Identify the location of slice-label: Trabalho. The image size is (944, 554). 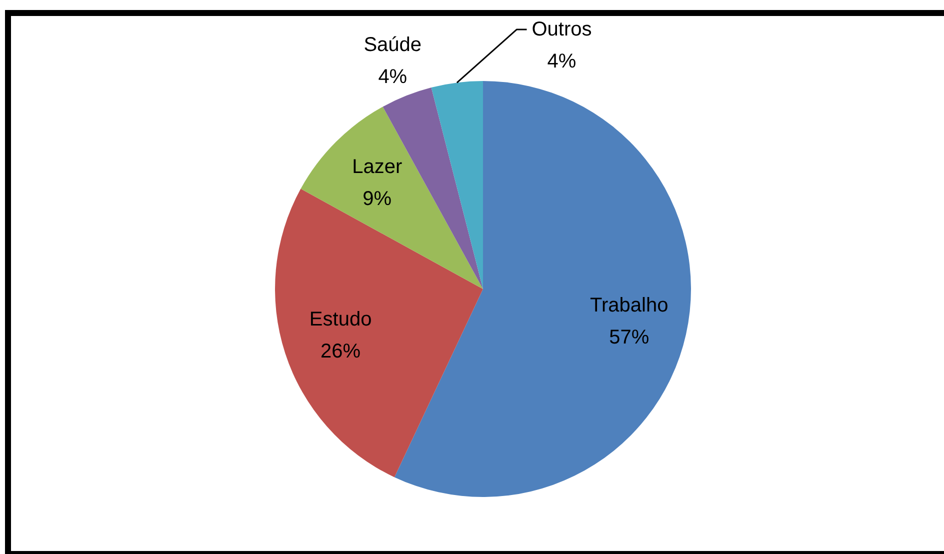
(629, 305).